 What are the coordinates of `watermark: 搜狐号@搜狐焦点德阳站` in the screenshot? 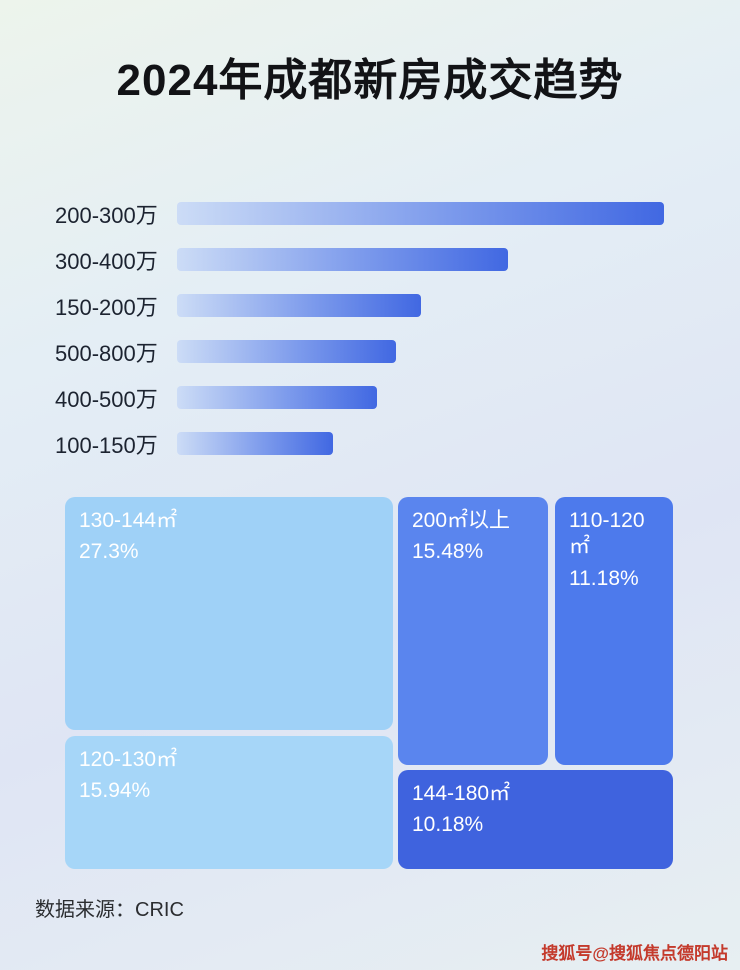 It's located at (634, 953).